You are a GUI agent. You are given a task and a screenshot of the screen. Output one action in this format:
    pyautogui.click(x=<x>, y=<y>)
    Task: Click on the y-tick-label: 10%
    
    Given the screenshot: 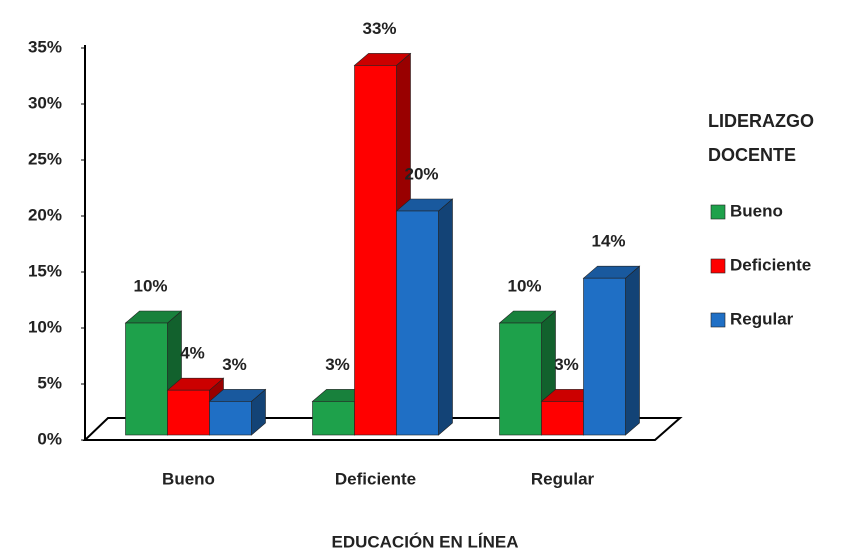 What is the action you would take?
    pyautogui.click(x=45, y=326)
    